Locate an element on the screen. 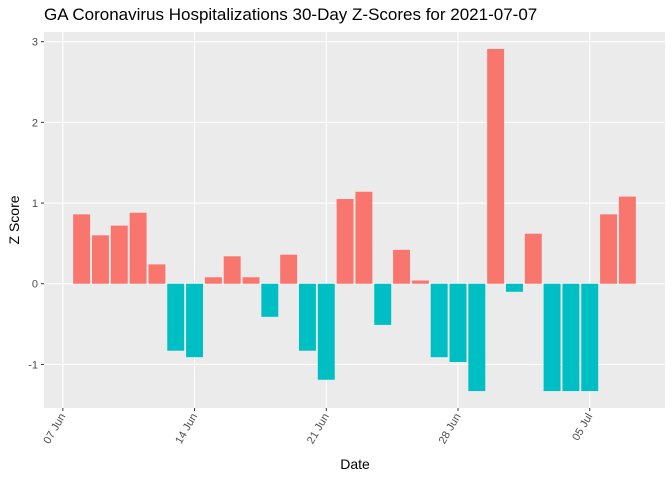  y-tick-label: 3 is located at coordinates (35, 43).